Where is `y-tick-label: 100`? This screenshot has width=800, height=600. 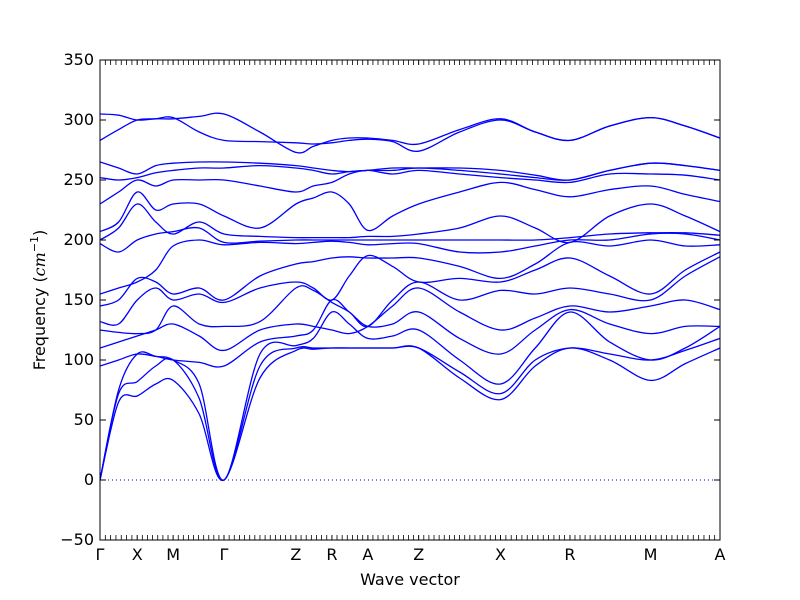
y-tick-label: 100 is located at coordinates (78, 359).